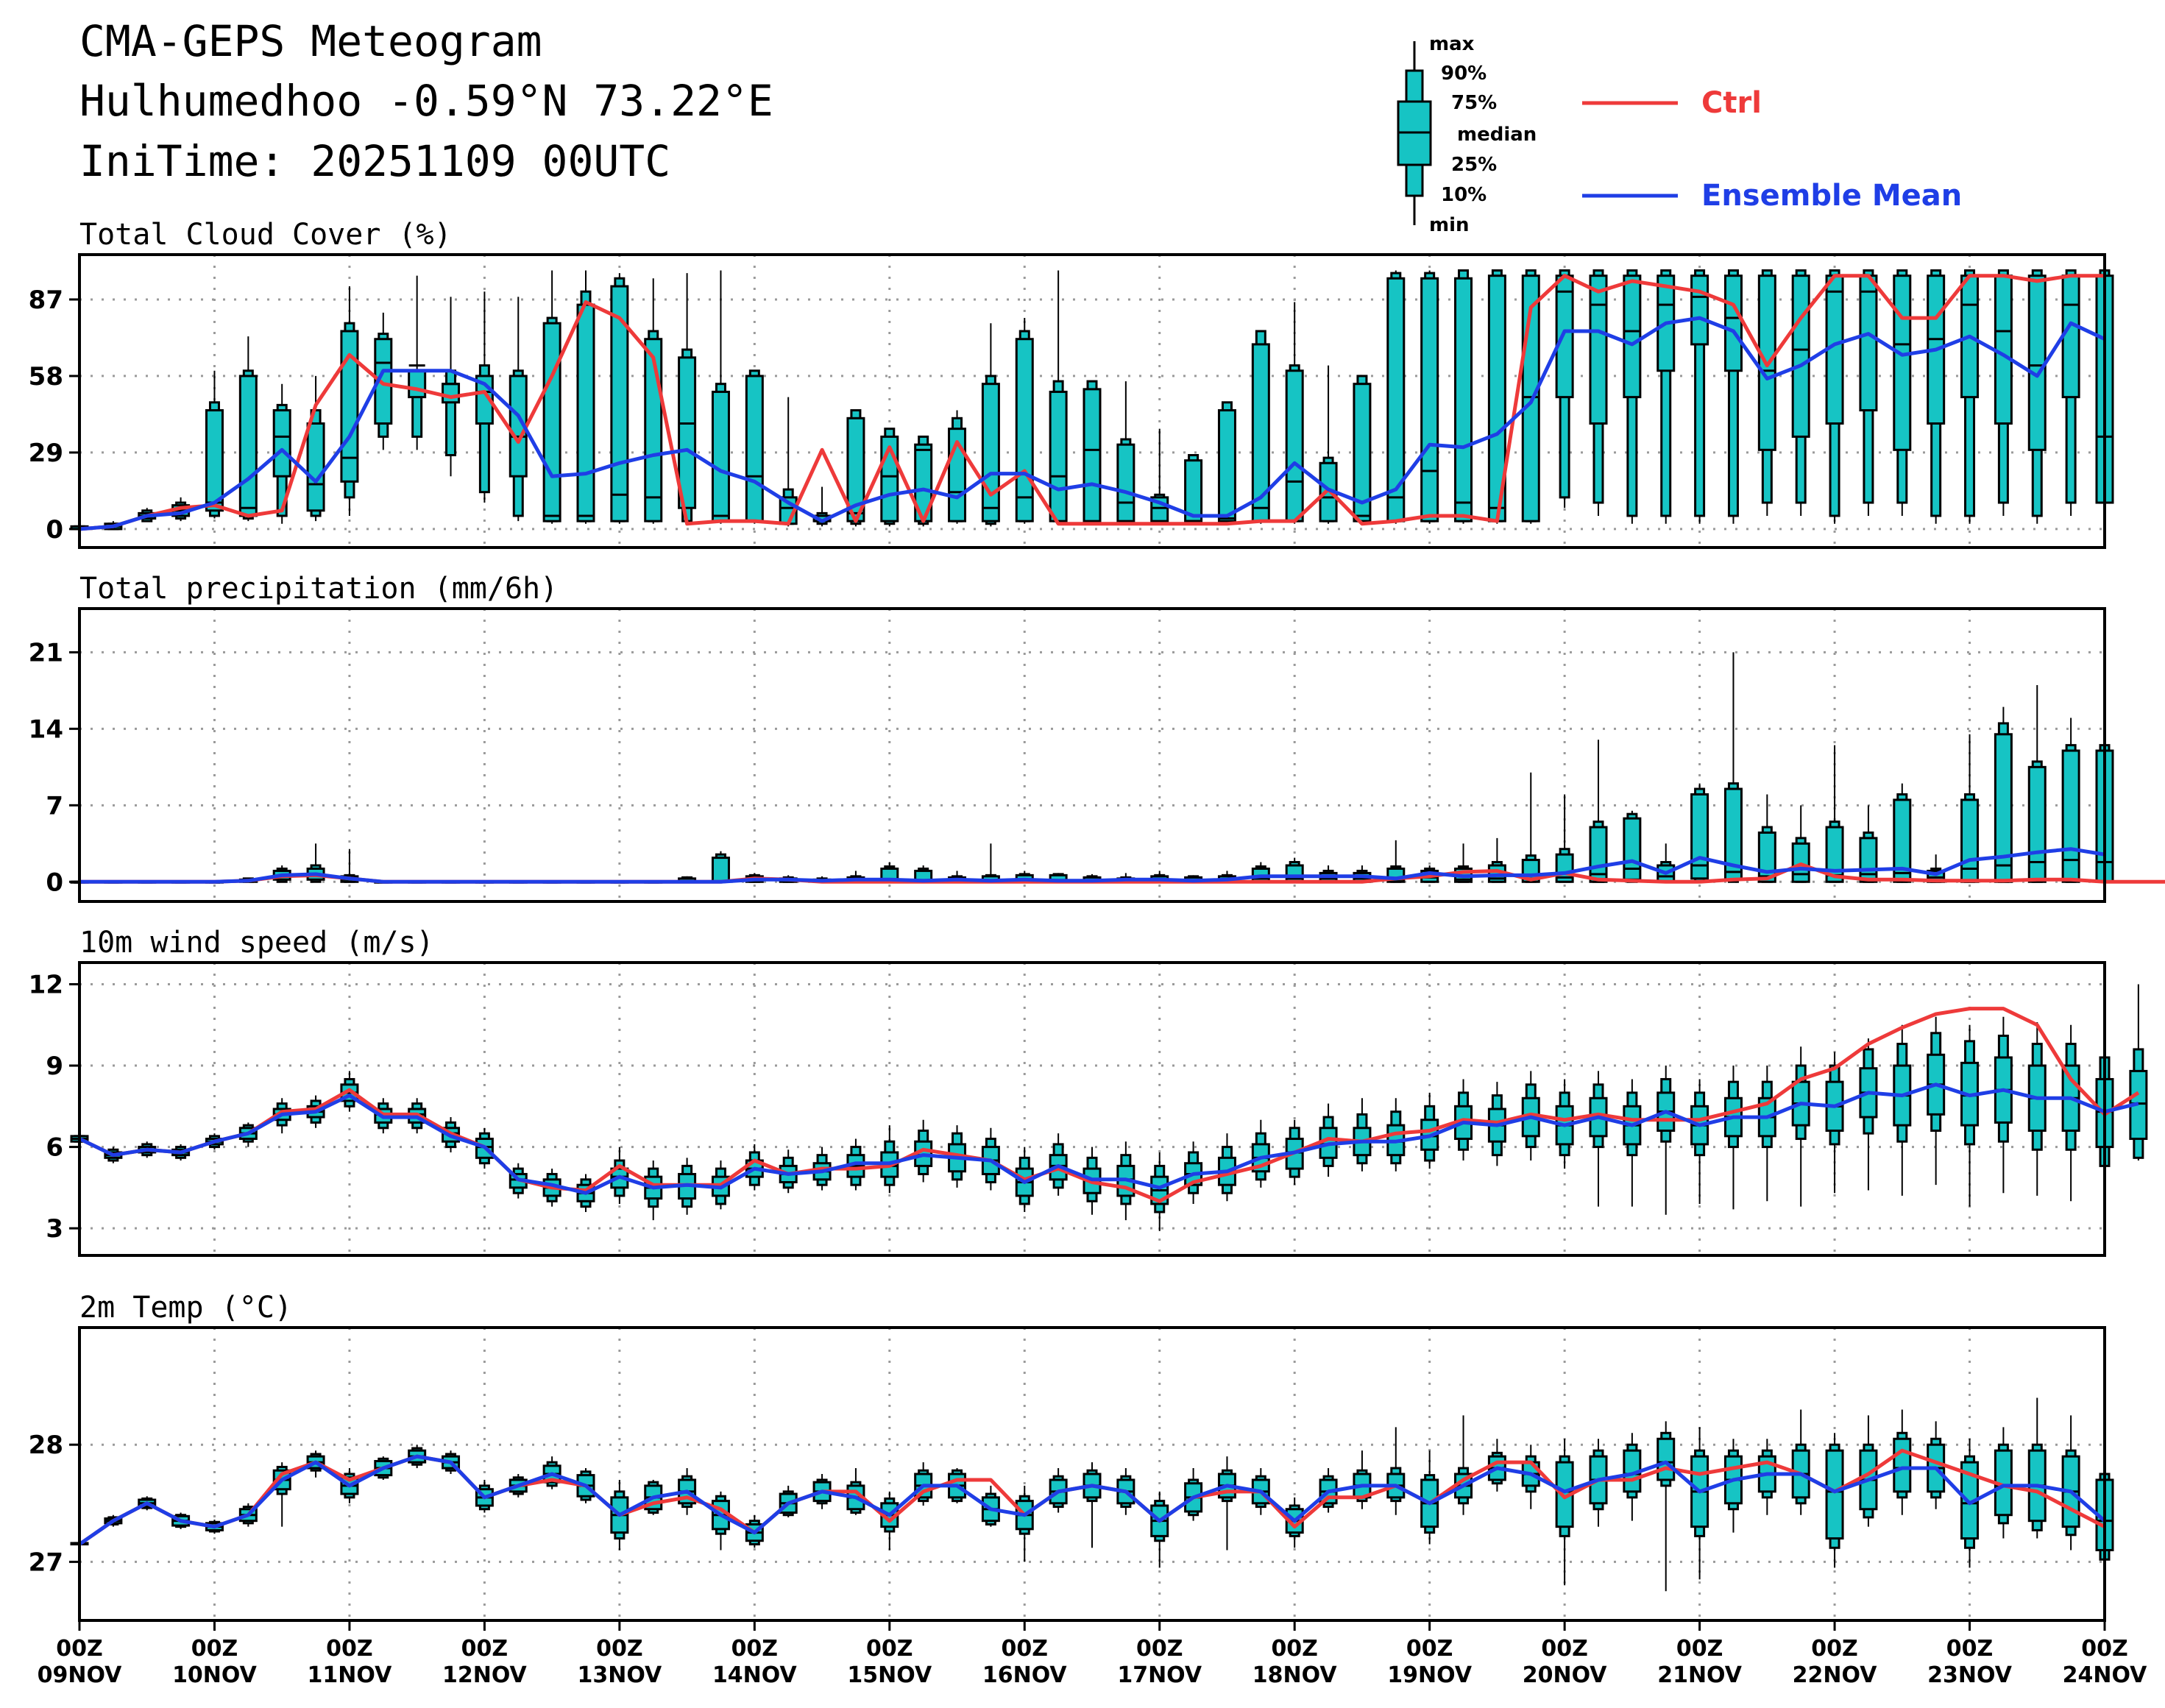  What do you see at coordinates (1449, 225) in the screenshot?
I see `legend-label-min: min` at bounding box center [1449, 225].